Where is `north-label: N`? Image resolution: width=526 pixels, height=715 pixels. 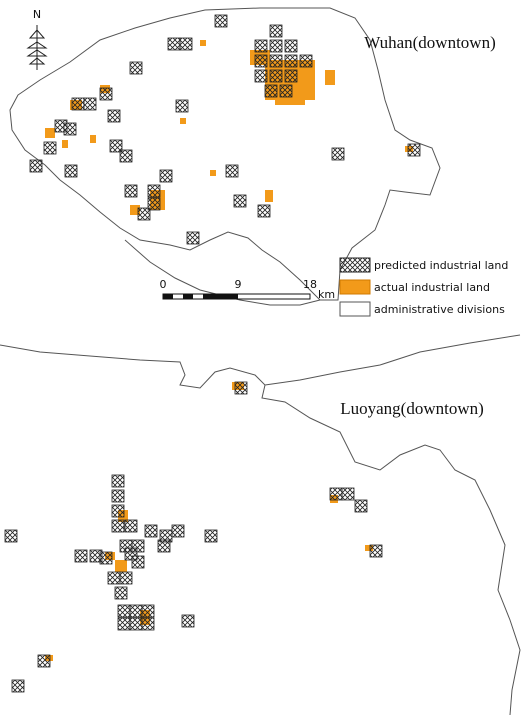
north-label: N is located at coordinates (37, 14).